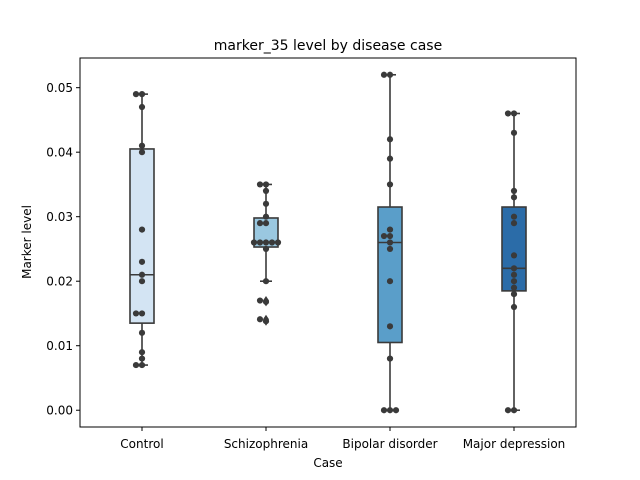  I want to click on x-tick-label: Major depression, so click(514, 444).